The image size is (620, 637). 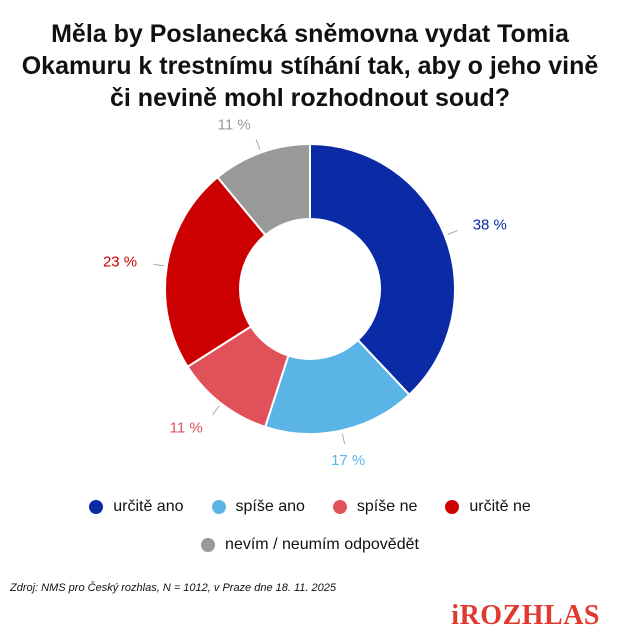 I want to click on legend-row-2: nevím / neumím odpovědět, so click(x=310, y=545).